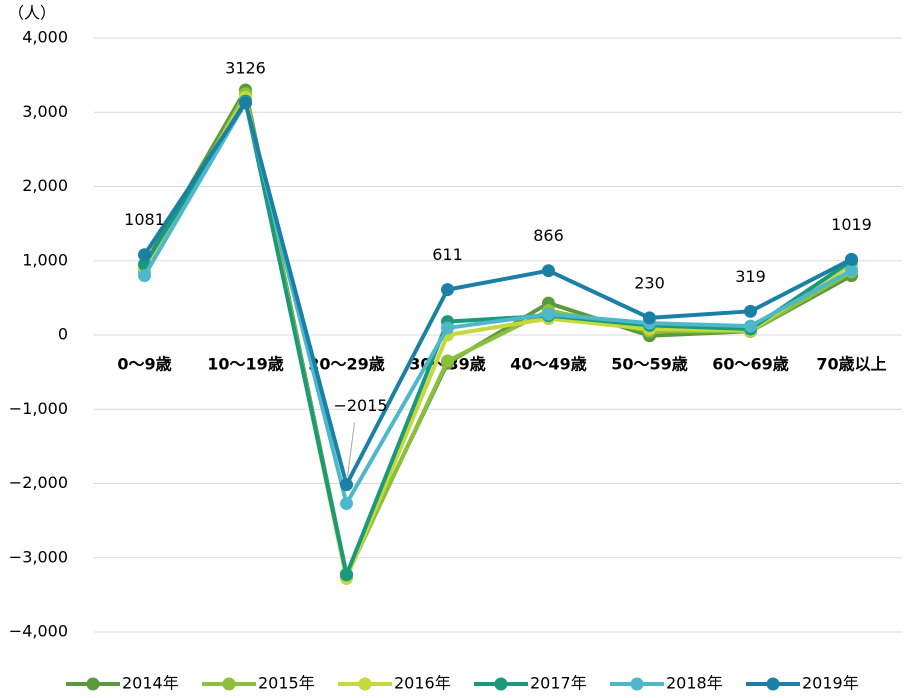  I want to click on y-axis-label: （人）, so click(32, 13).